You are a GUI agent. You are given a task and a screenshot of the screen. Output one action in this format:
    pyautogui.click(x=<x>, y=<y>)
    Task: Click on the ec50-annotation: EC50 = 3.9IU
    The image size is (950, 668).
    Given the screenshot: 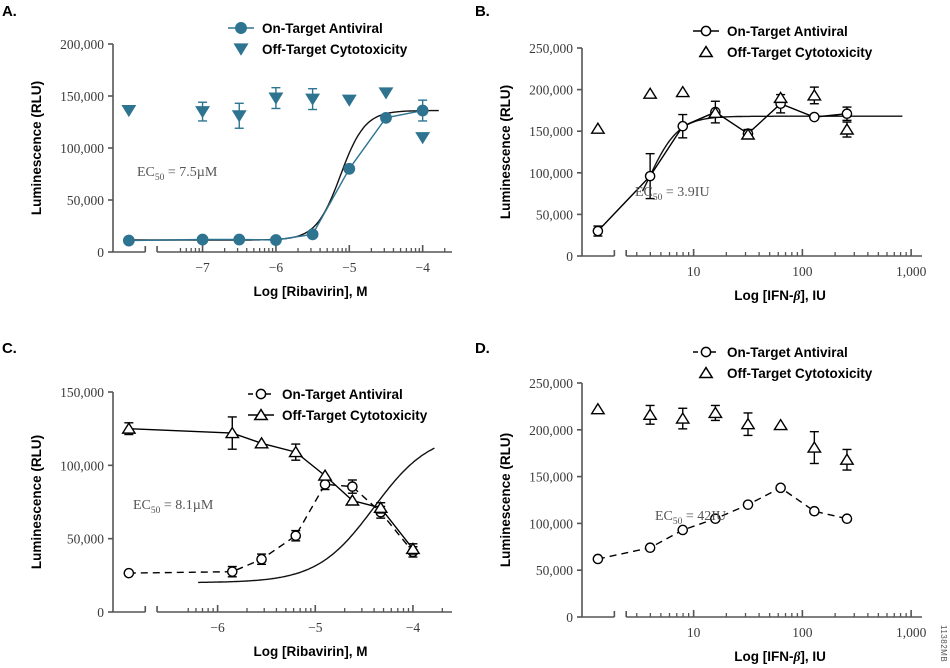 What is the action you would take?
    pyautogui.click(x=672, y=194)
    